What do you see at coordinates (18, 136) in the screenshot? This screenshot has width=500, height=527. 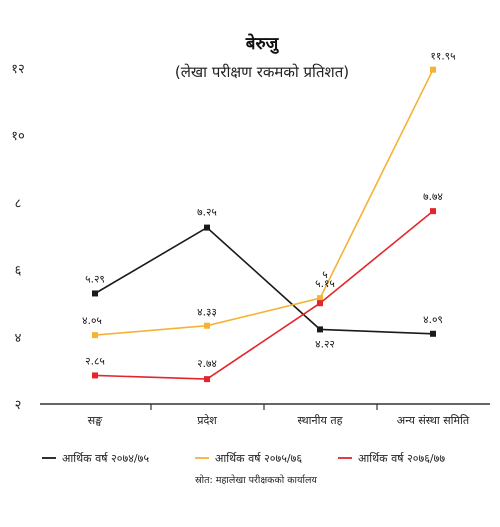 I see `y-tick-label: १०` at bounding box center [18, 136].